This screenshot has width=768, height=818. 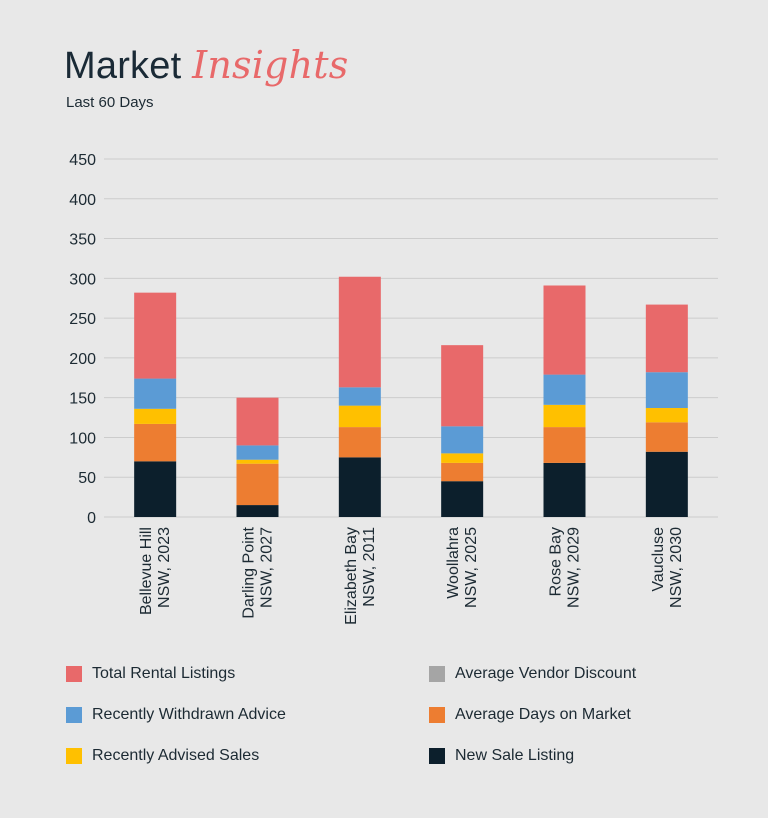 What do you see at coordinates (351, 576) in the screenshot?
I see `x-tick-label-line: Elizabeth Bay` at bounding box center [351, 576].